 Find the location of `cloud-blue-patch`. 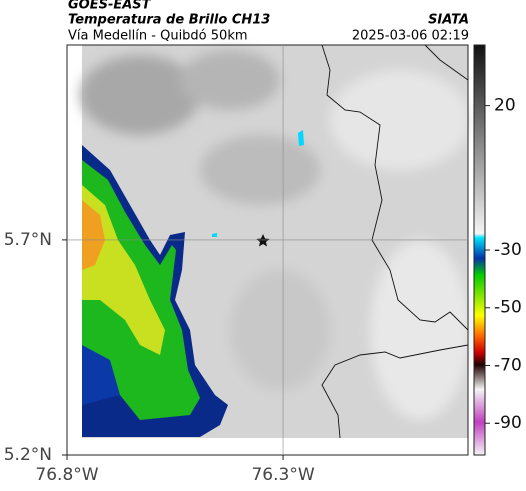

cloud-blue-patch is located at coordinates (101, 375).